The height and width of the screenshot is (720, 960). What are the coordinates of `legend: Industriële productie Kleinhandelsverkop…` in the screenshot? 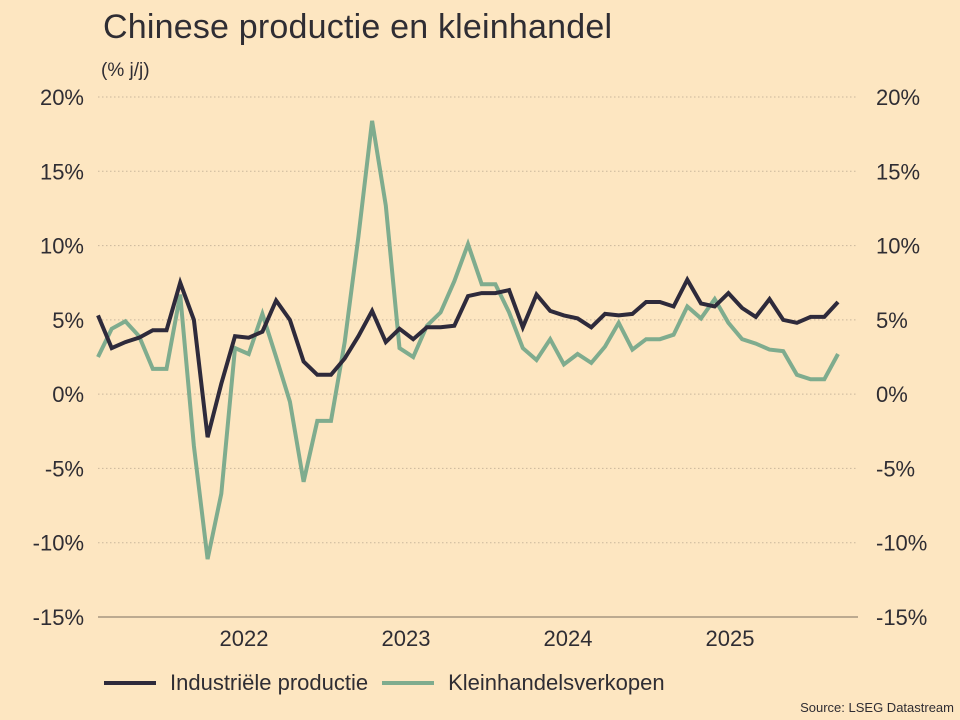 It's located at (391, 683).